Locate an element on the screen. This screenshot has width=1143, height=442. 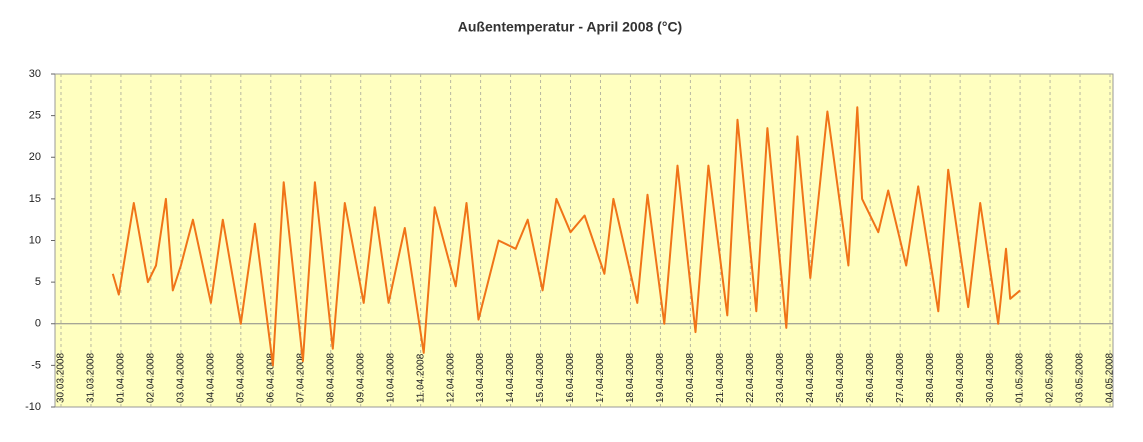
y-tick-label: 30 is located at coordinates (35, 74).